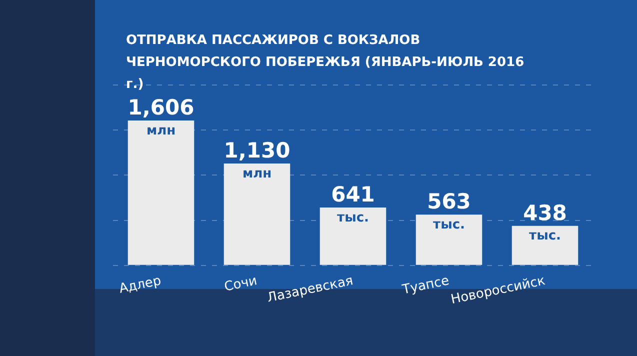  Describe the element at coordinates (449, 211) in the screenshot. I see `data-label: 563 тыс.` at that location.